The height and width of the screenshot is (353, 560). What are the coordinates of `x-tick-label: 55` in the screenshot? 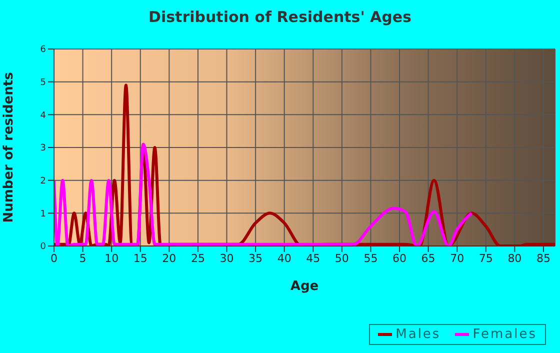 It's located at (371, 258).